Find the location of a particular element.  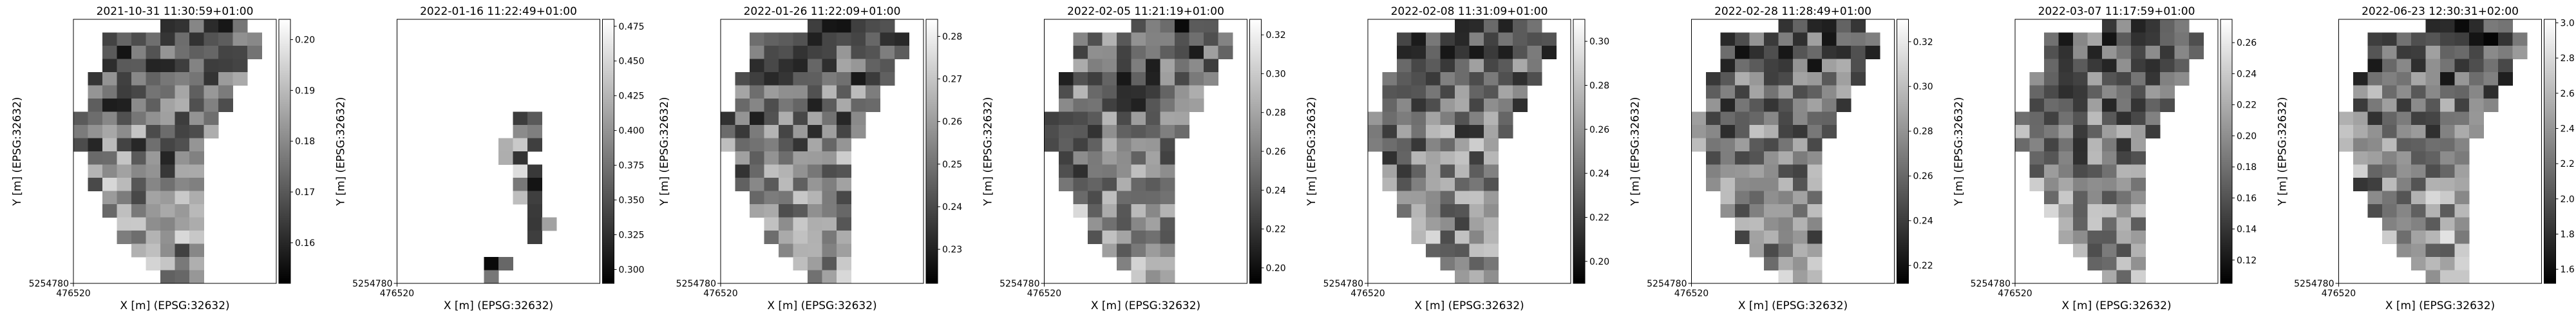

heatmap-cells is located at coordinates (2109, 151).